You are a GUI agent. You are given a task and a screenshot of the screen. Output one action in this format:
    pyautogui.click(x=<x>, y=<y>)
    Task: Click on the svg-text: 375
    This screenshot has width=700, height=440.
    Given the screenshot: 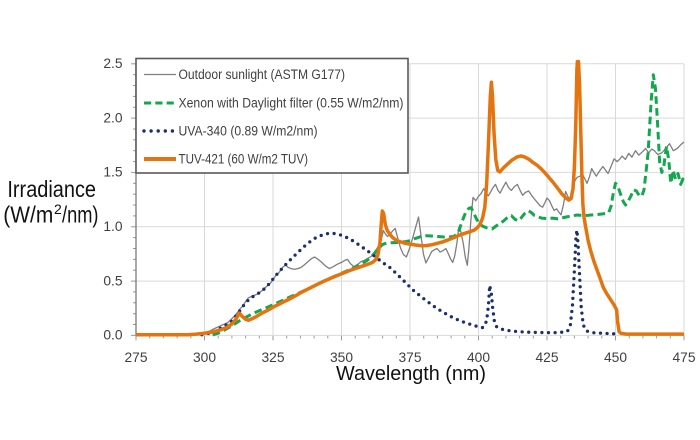 What is the action you would take?
    pyautogui.click(x=409, y=357)
    